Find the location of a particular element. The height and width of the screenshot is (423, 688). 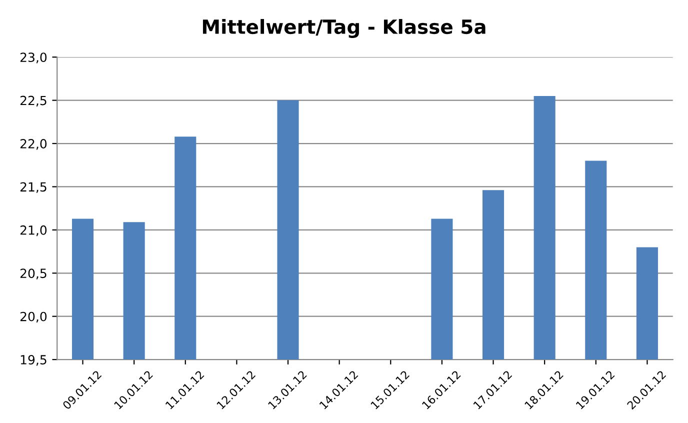

y-tick-label: 23,0 is located at coordinates (33, 58).